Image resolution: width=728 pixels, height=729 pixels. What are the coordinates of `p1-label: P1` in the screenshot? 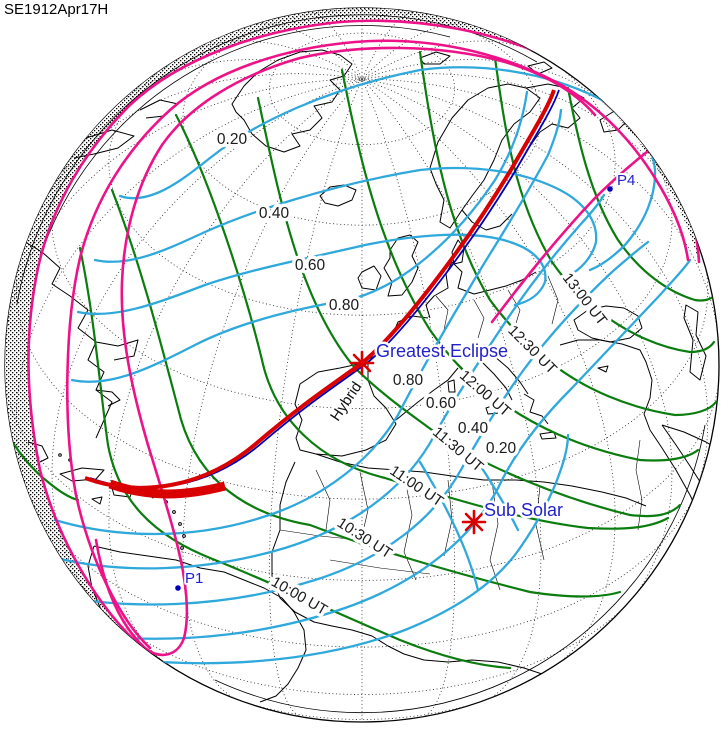 It's located at (194, 578).